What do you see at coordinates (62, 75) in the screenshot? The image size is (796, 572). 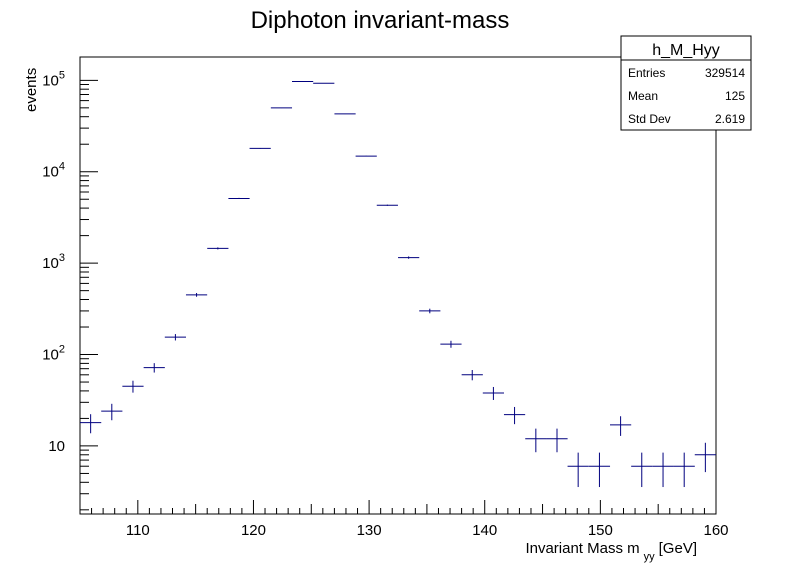 I see `y-tick-label-exponent: 5` at bounding box center [62, 75].